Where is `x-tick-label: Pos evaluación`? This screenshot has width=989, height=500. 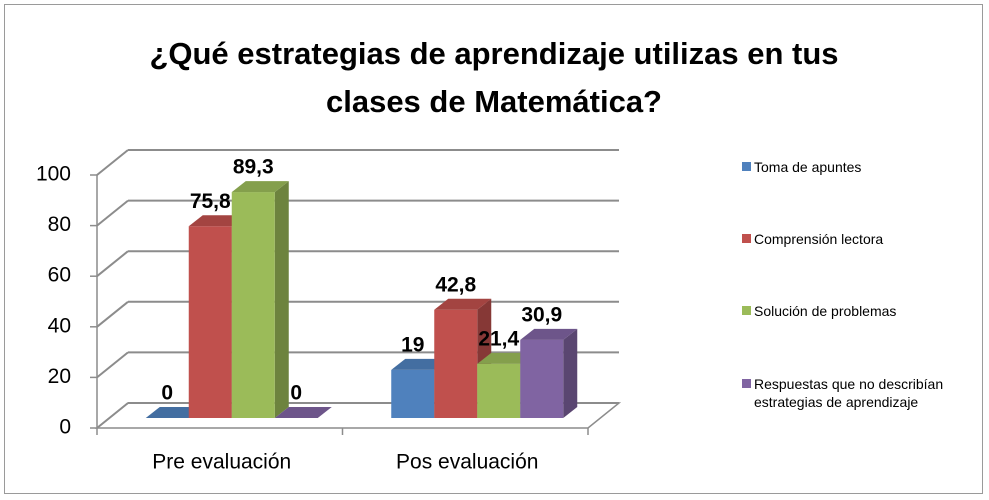 x-tick-label: Pos evaluación is located at coordinates (467, 462).